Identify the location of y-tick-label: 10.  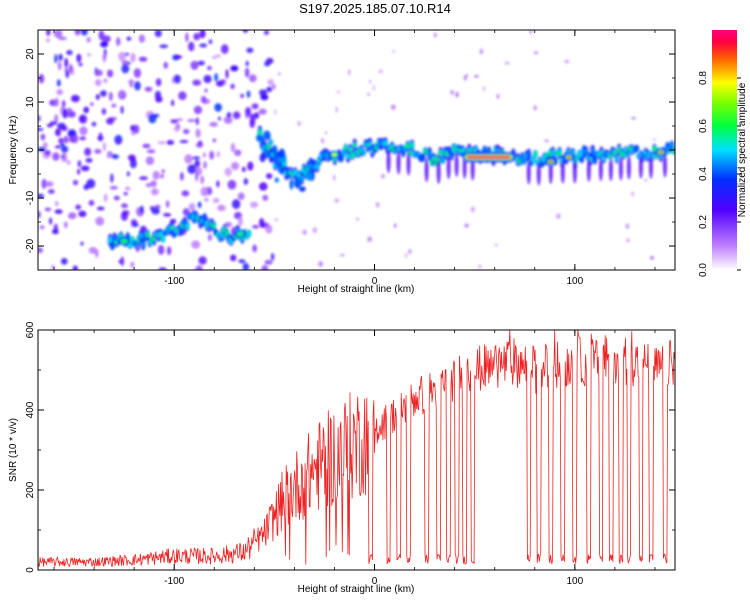
(30, 102).